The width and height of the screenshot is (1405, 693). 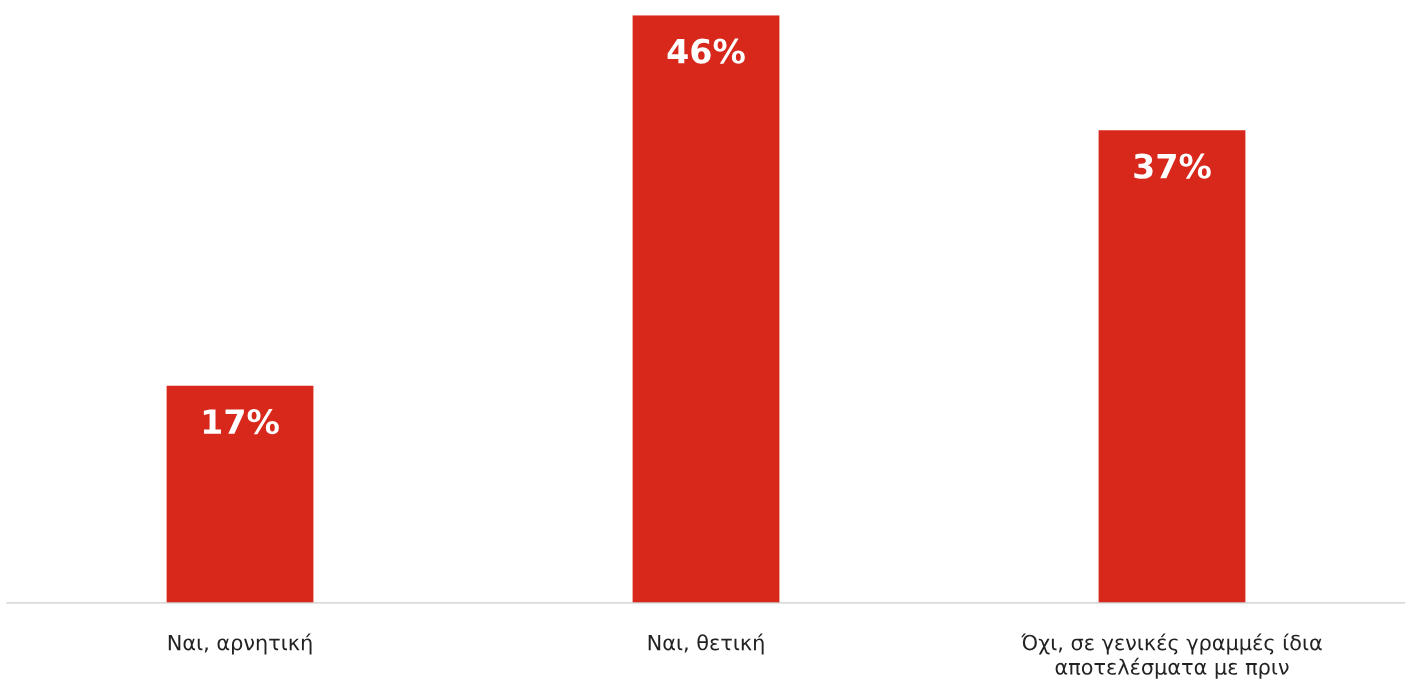 What do you see at coordinates (241, 422) in the screenshot?
I see `data-label: 17%` at bounding box center [241, 422].